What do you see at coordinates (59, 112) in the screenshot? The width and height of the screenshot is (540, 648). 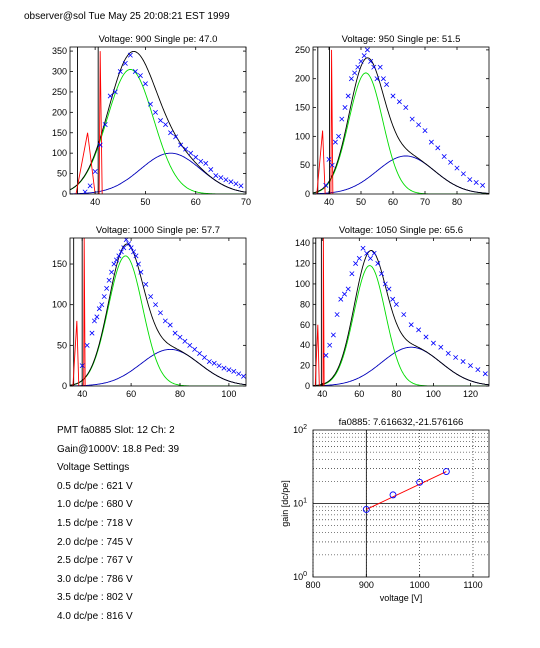 I see `y-tick-label: 200` at bounding box center [59, 112].